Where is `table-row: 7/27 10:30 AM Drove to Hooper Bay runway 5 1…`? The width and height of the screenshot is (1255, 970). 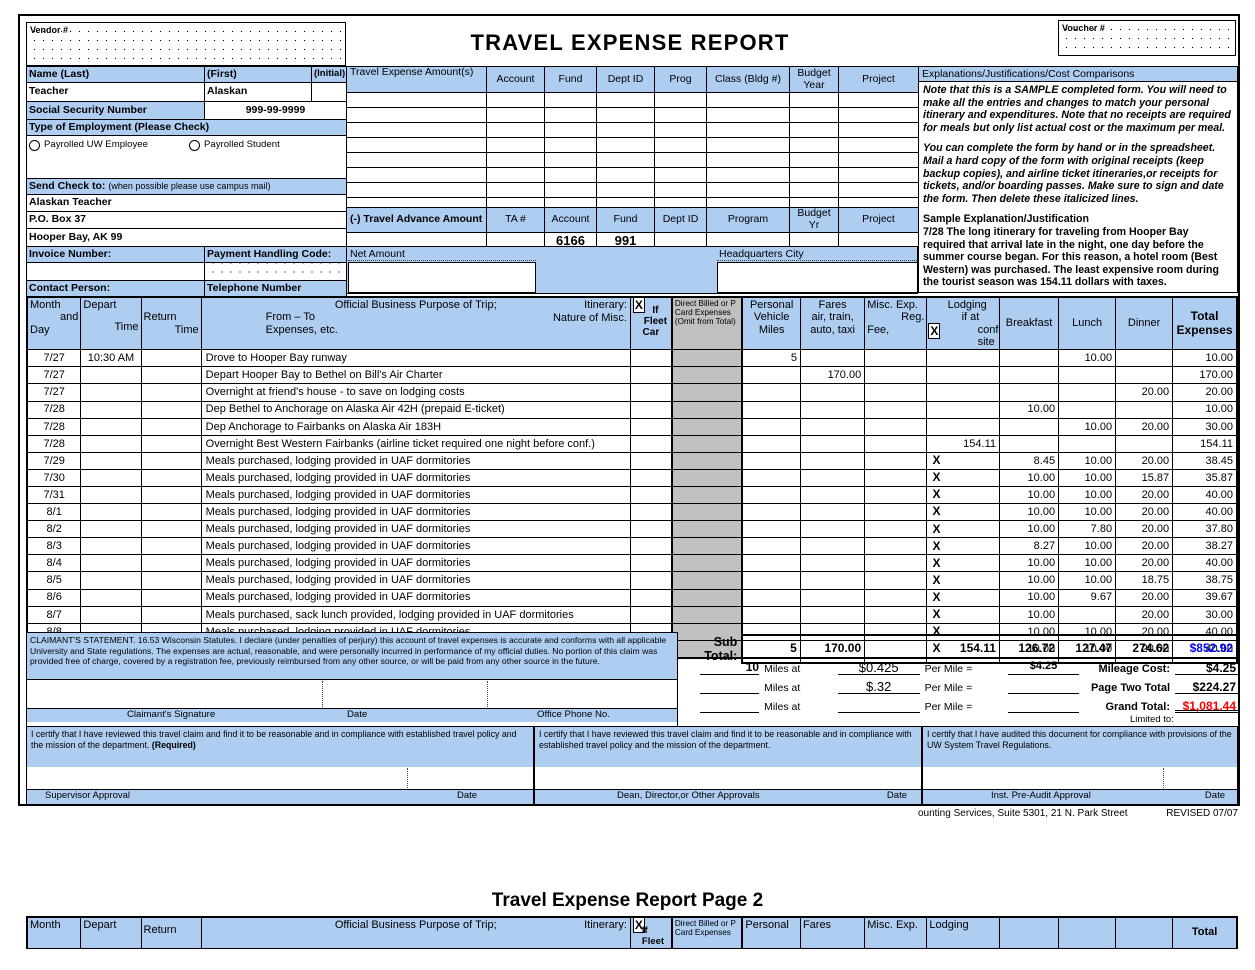 table-row: 7/27 10:30 AM Drove to Hooper Bay runway 5 1… is located at coordinates (632, 358).